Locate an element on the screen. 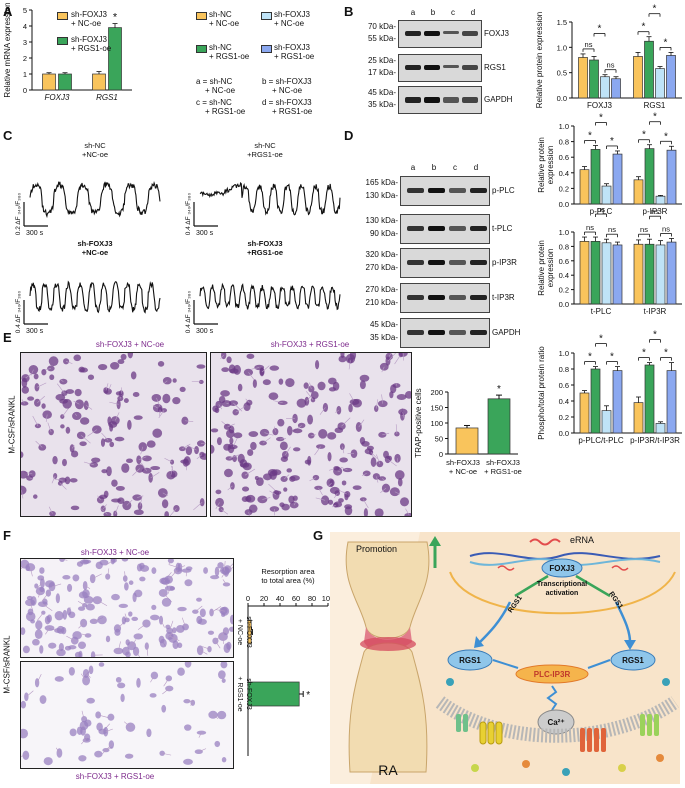 This screenshot has height=788, width=685. E-ytick-label-4: 200 is located at coordinates (436, 392).